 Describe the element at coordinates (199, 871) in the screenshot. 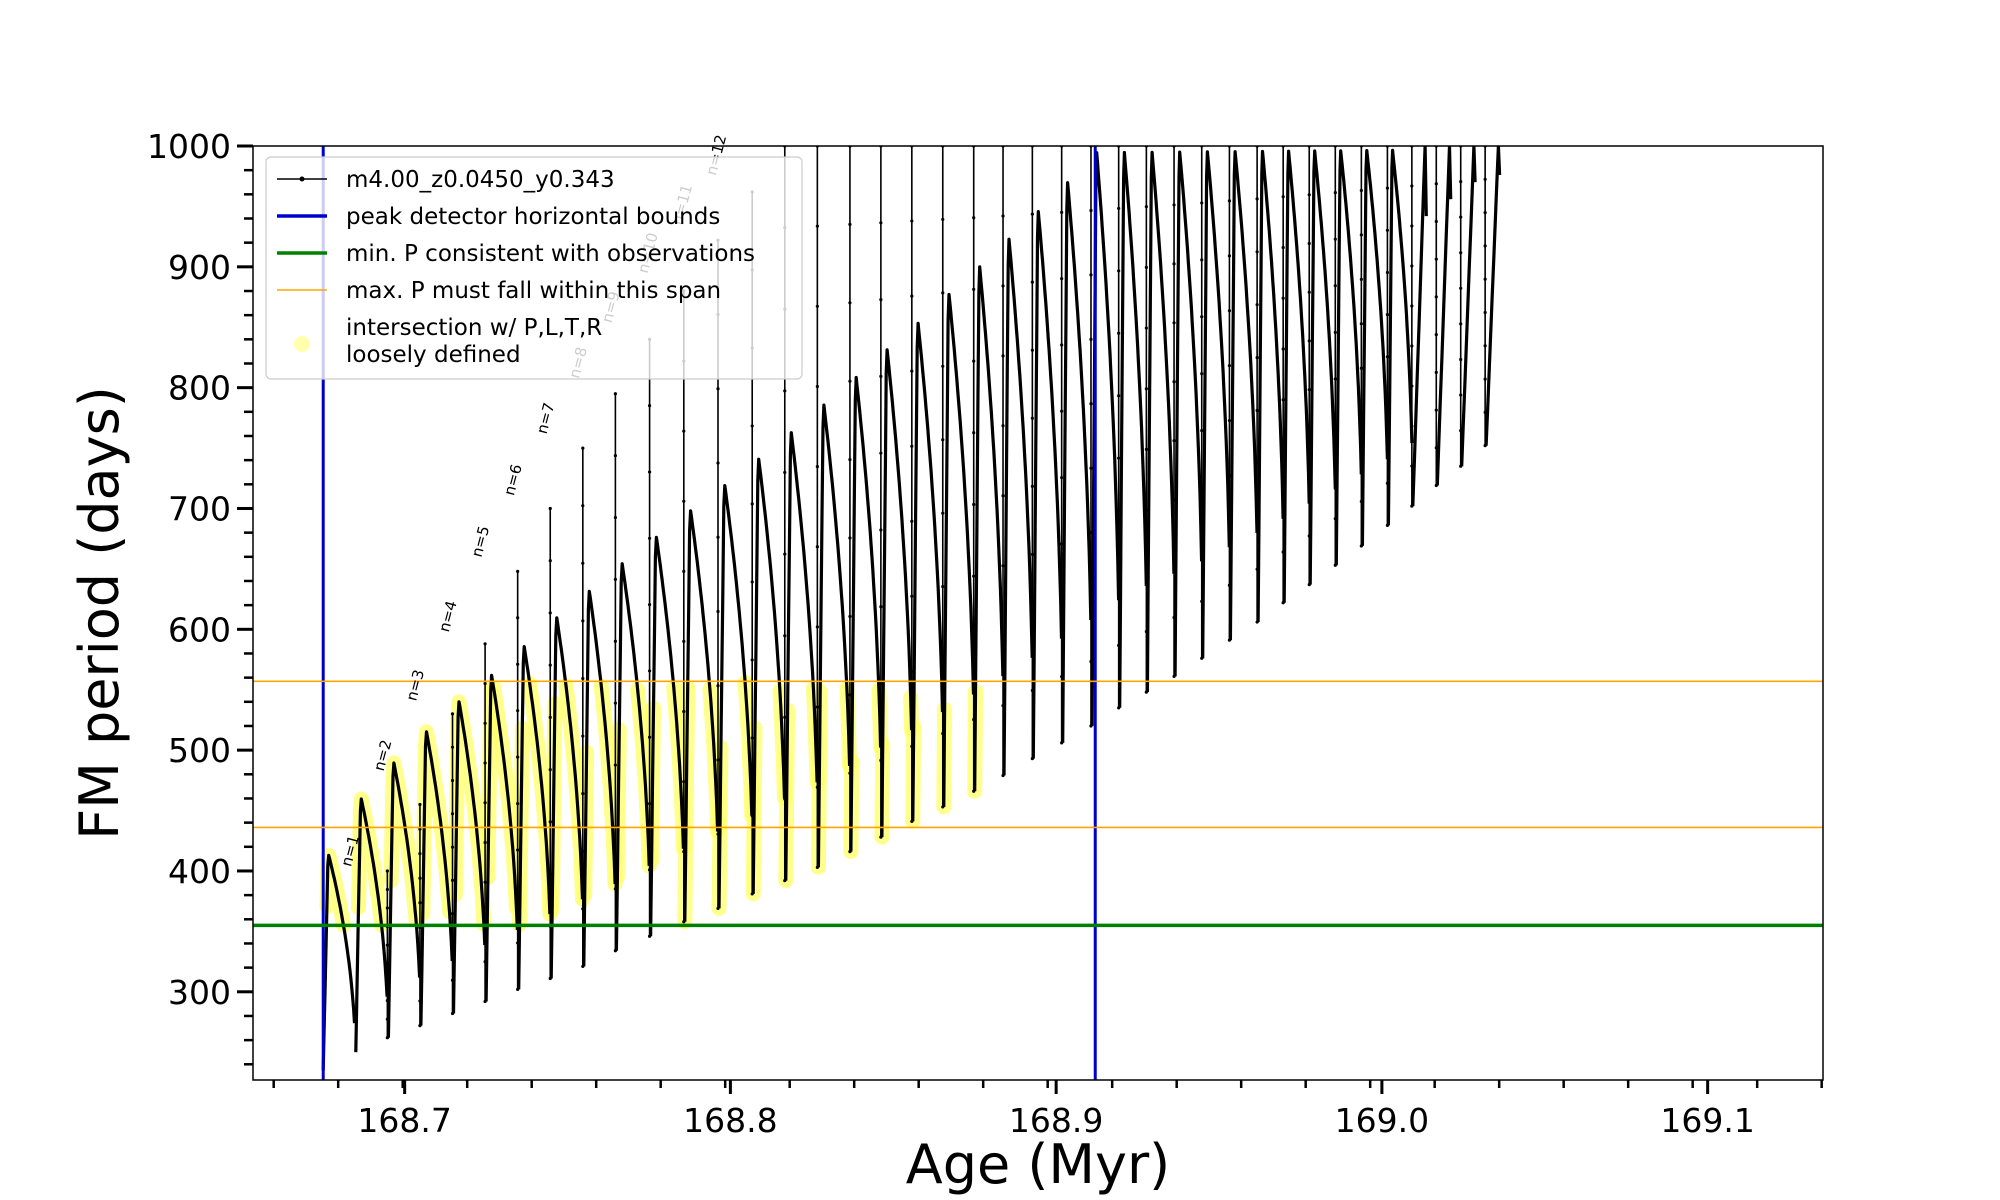

I see `y-tick-label: 400` at that location.